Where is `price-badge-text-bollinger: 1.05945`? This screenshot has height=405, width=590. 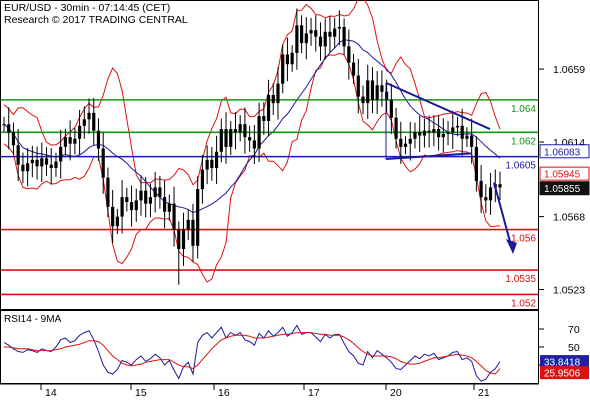
price-badge-text-bollinger: 1.05945 is located at coordinates (562, 175).